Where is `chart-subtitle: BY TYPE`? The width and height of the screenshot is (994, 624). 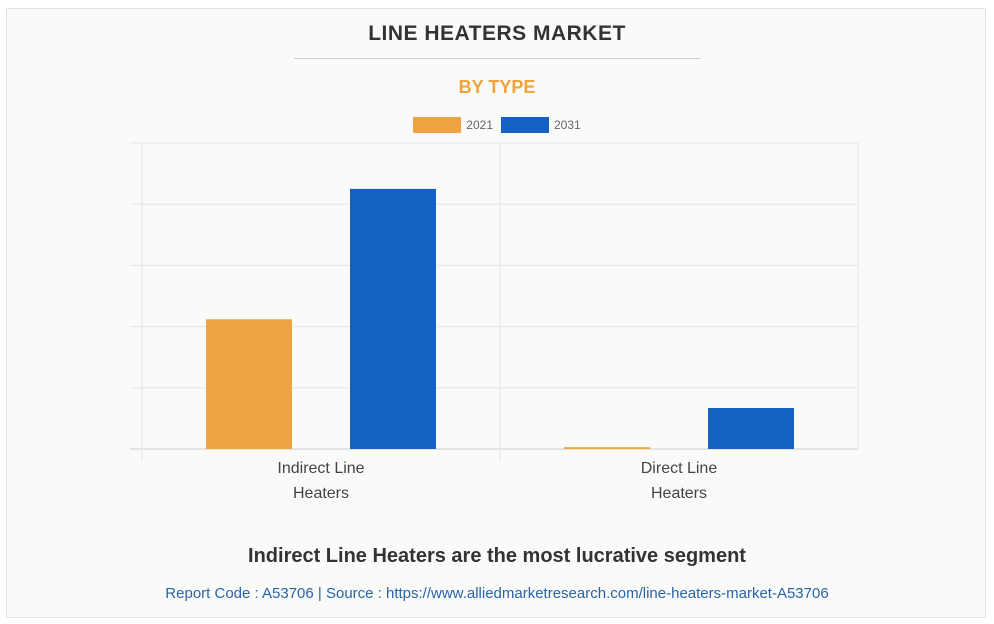 chart-subtitle: BY TYPE is located at coordinates (497, 87).